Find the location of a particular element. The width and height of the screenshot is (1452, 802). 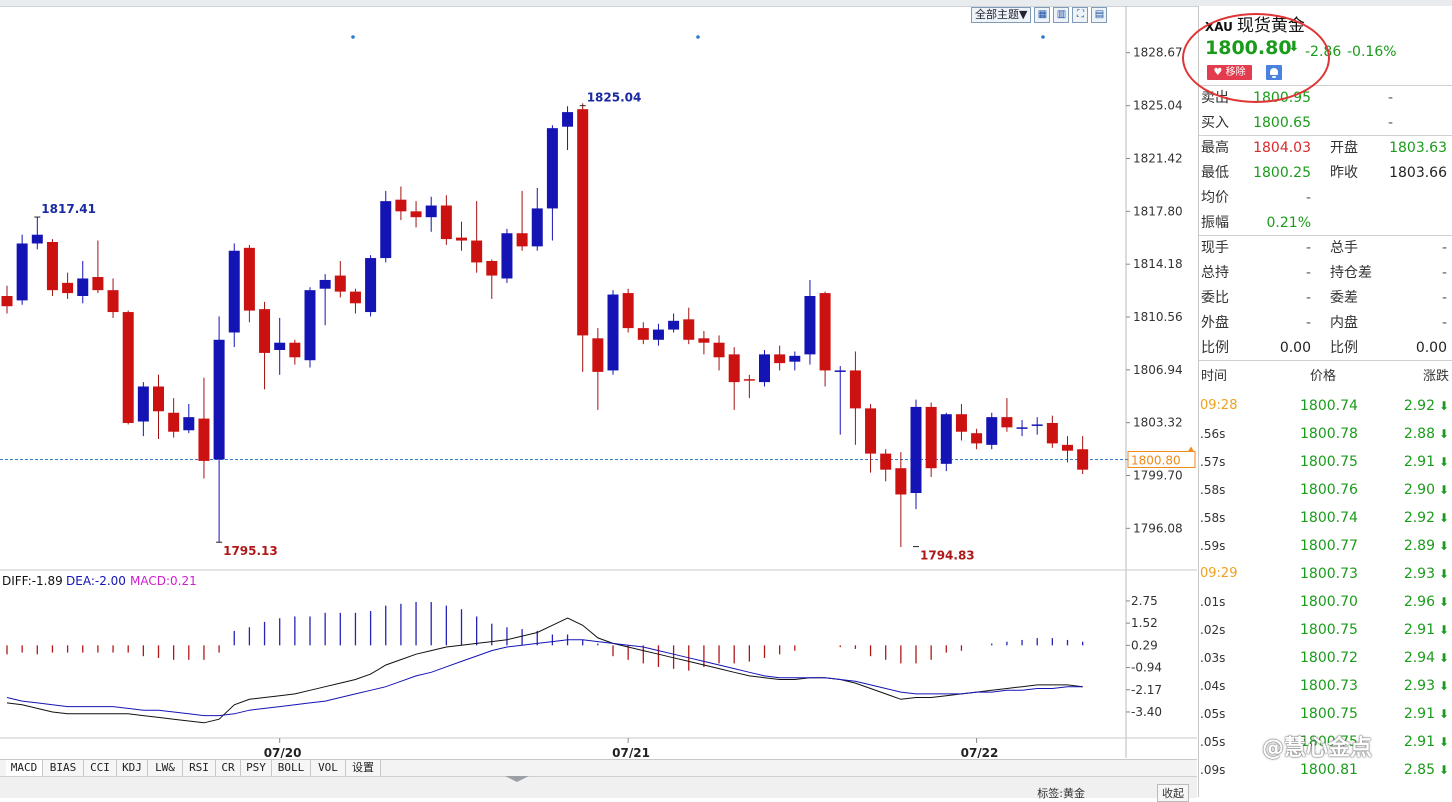

theme-select-button: 全部主题▼ is located at coordinates (1001, 15).